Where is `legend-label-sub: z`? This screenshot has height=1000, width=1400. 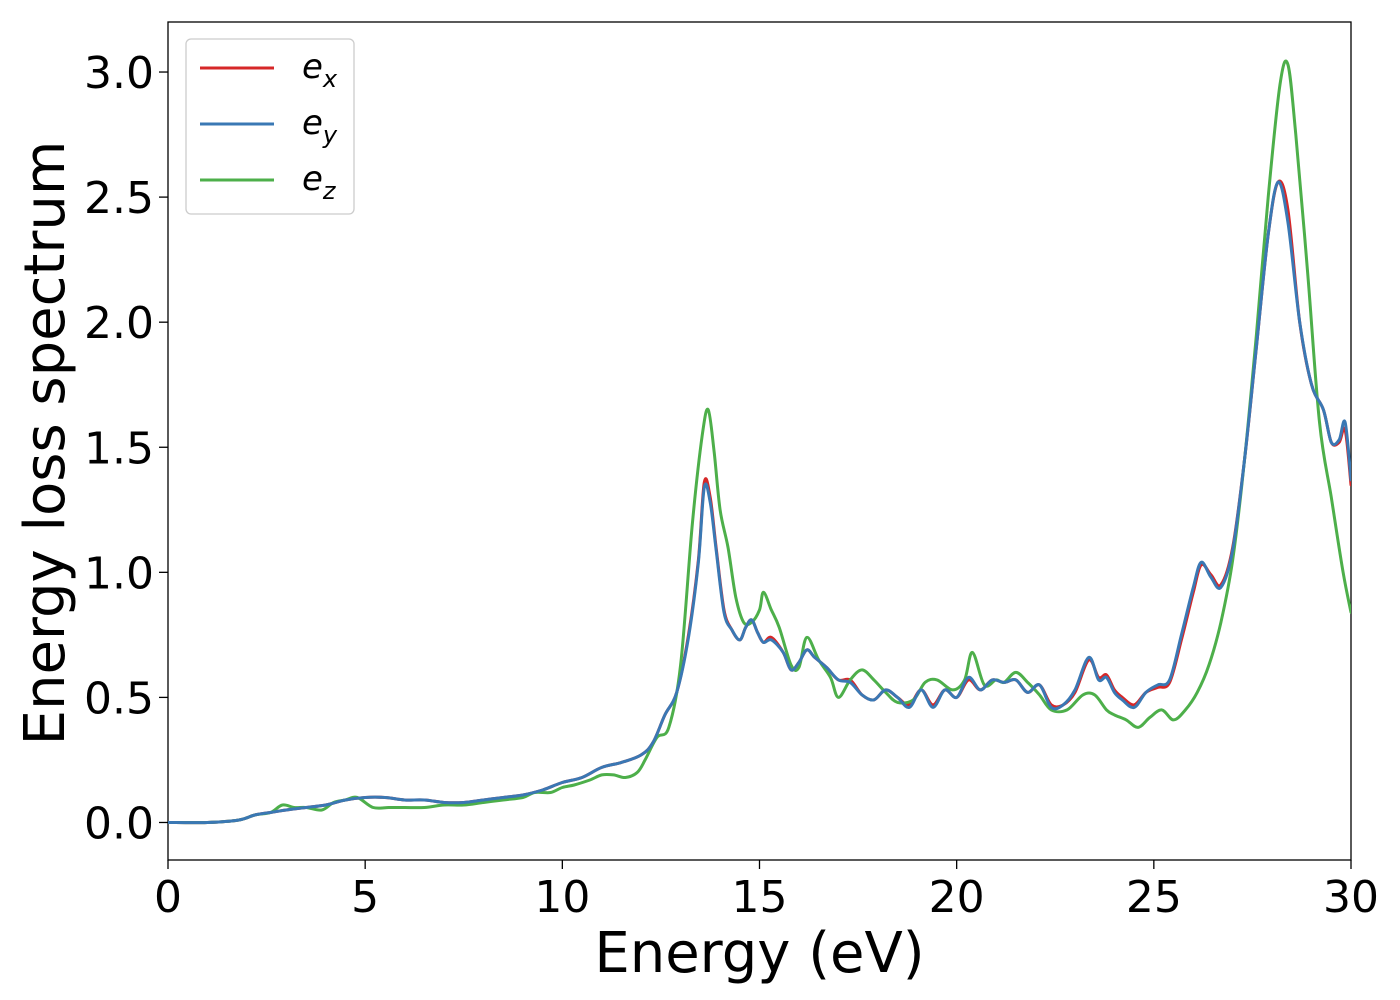
legend-label-sub: z is located at coordinates (329, 191).